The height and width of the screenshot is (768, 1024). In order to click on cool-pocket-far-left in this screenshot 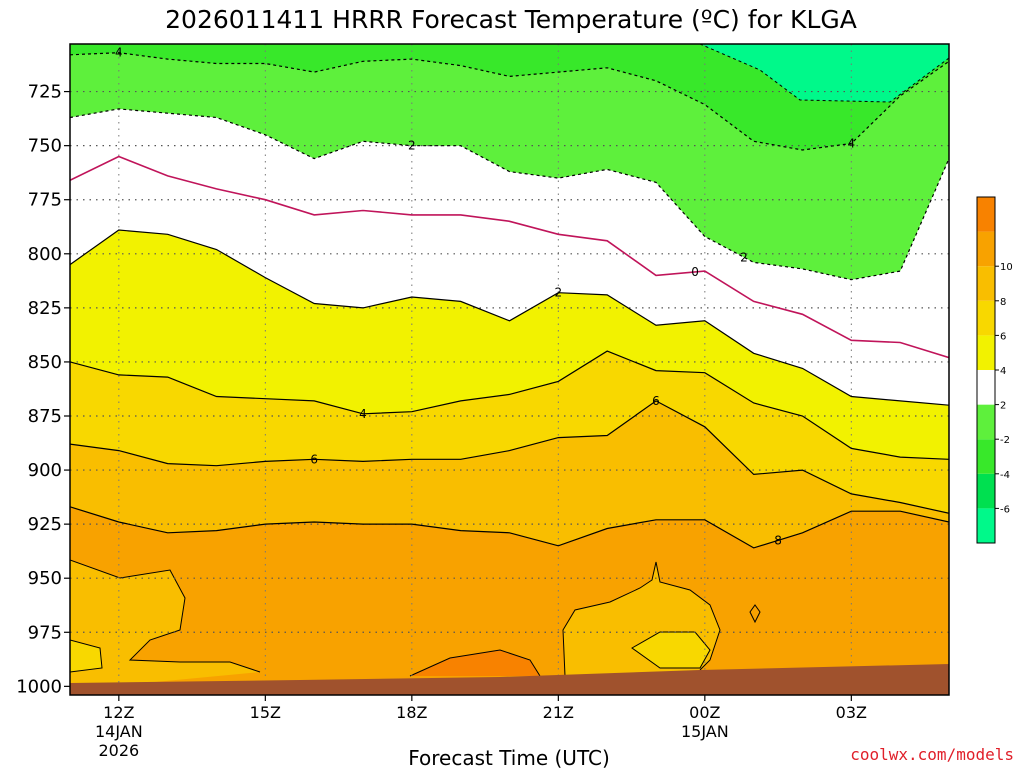, I will do `click(86, 656)`.